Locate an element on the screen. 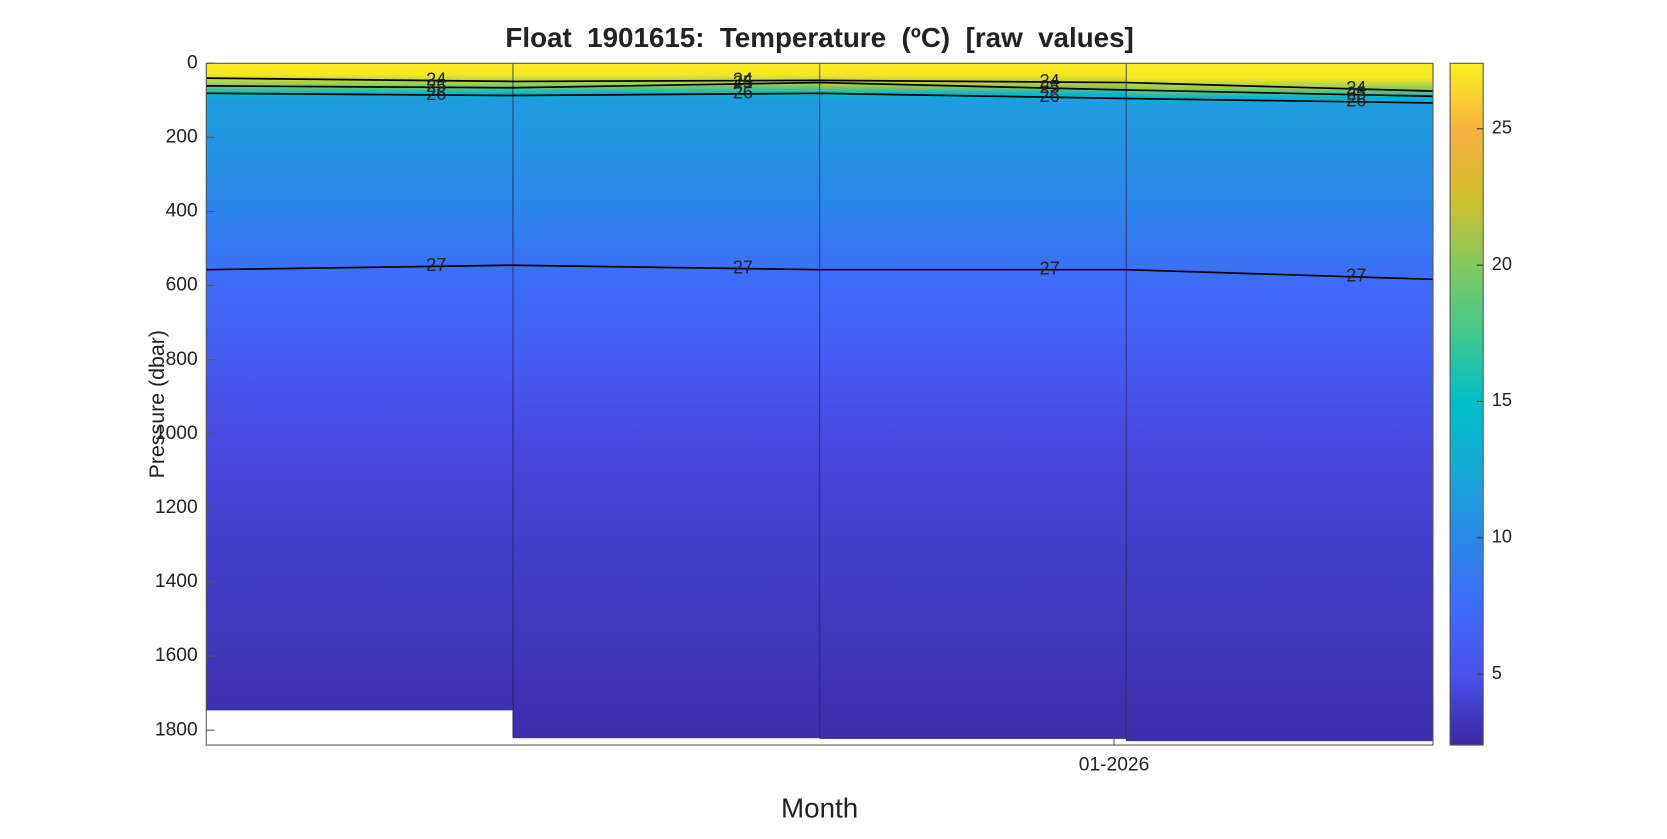  y-tick-label: 400 is located at coordinates (182, 211).